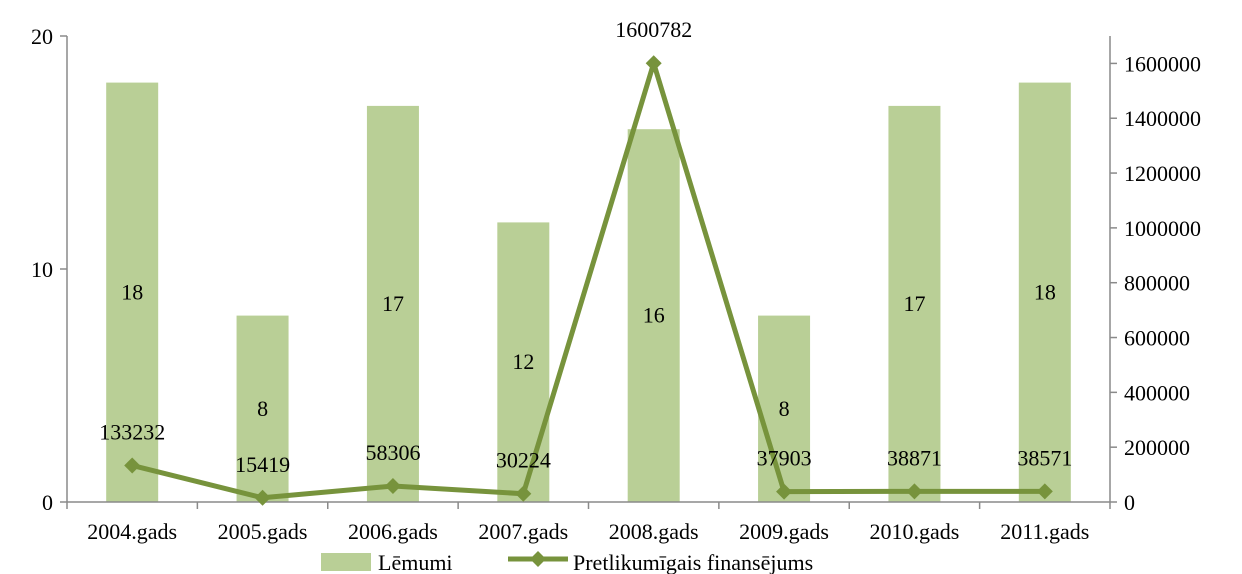 This screenshot has width=1242, height=574. What do you see at coordinates (1162, 228) in the screenshot?
I see `y-right-tick-label: 1000000` at bounding box center [1162, 228].